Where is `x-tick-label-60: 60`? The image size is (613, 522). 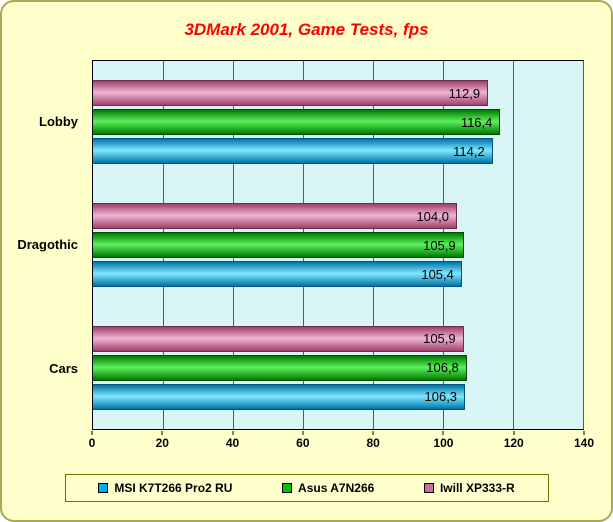
x-tick-label-60: 60 is located at coordinates (303, 443).